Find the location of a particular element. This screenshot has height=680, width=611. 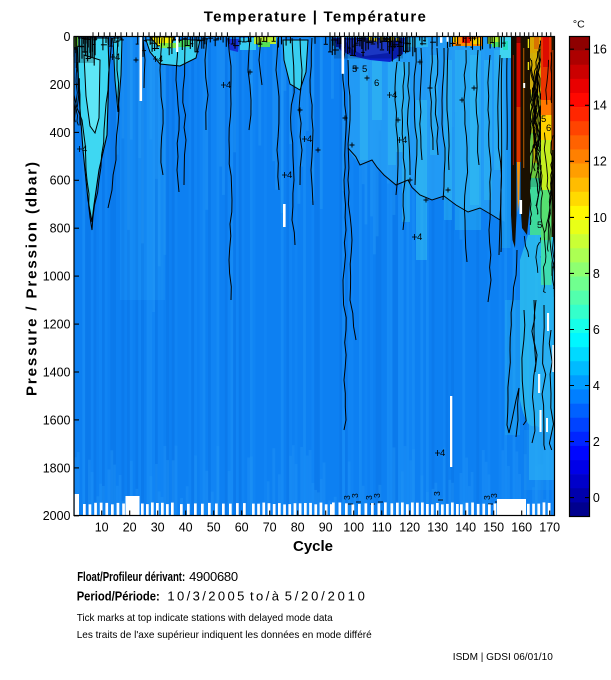

svg-text: Float/Profileur dérivant: is located at coordinates (131, 576).